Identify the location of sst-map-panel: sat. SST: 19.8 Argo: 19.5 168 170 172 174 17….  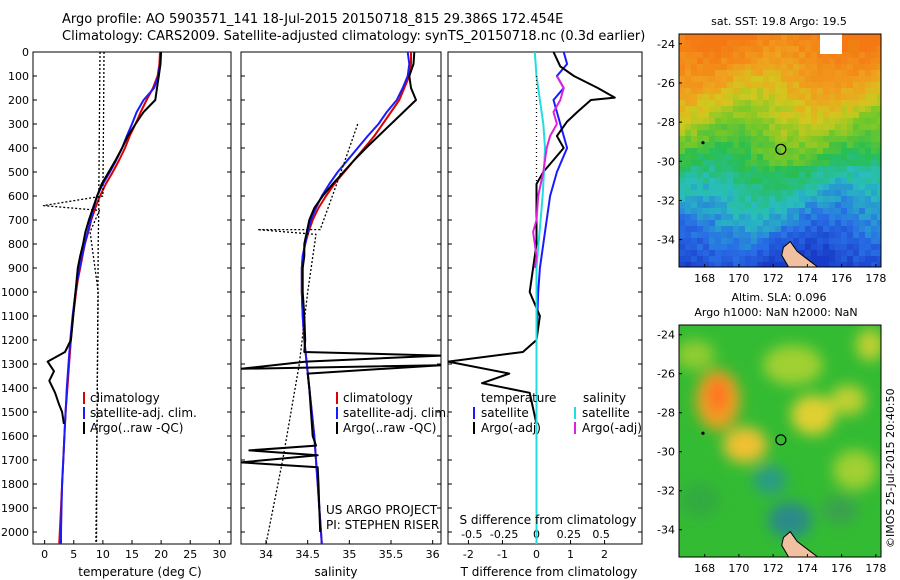
(771, 150).